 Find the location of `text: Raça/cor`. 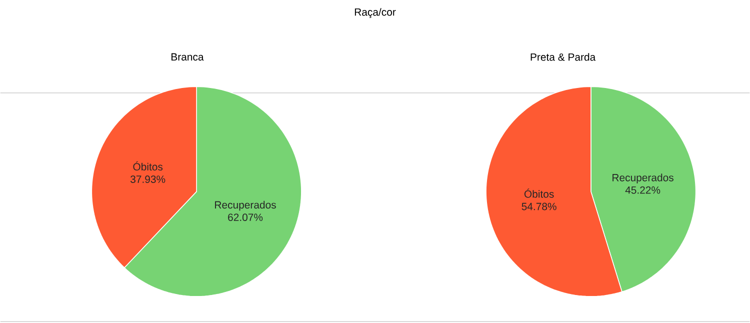

text: Raça/cor is located at coordinates (375, 13).